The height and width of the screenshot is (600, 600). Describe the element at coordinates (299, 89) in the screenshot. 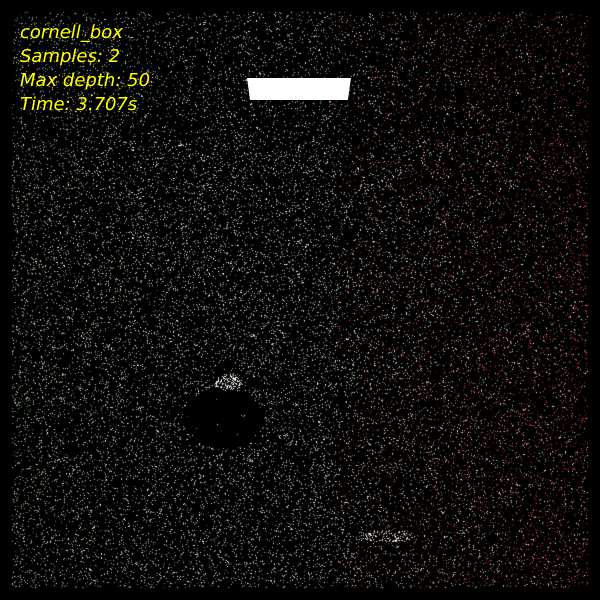

I see `ceiling-area-light` at that location.